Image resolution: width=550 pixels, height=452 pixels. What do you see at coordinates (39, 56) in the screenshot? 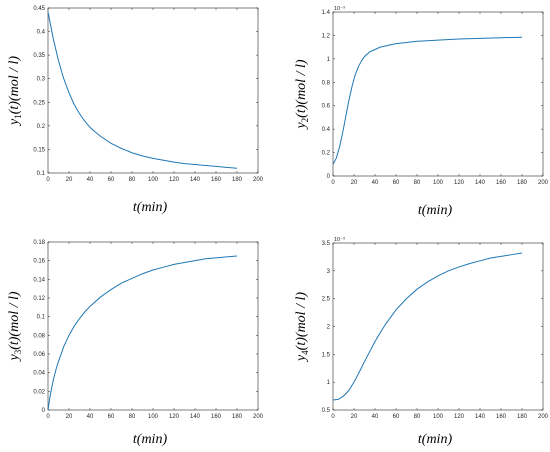
I see `y-tick-label: 0.35` at bounding box center [39, 56].